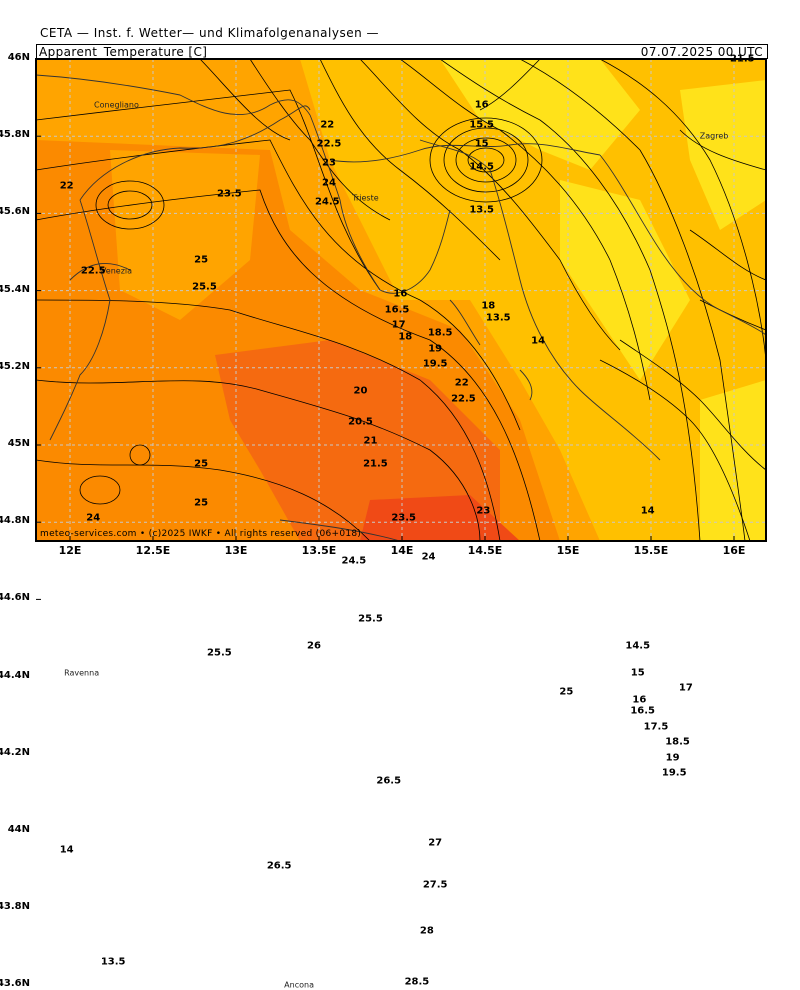 This screenshot has width=800, height=990. I want to click on contour-label: 26, so click(314, 646).